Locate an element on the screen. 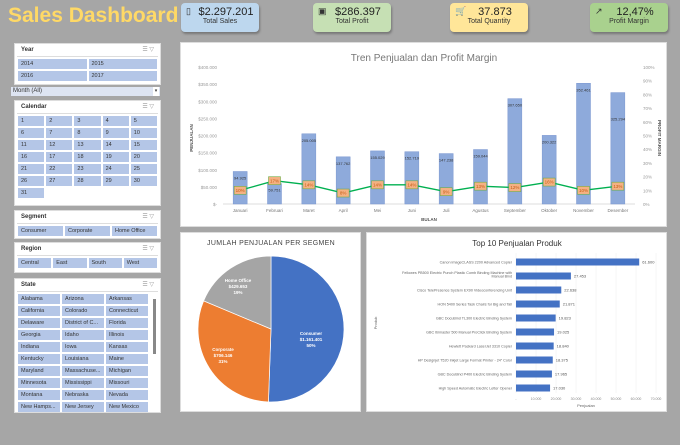  slicer-item-state: Nebraska is located at coordinates (83, 395).